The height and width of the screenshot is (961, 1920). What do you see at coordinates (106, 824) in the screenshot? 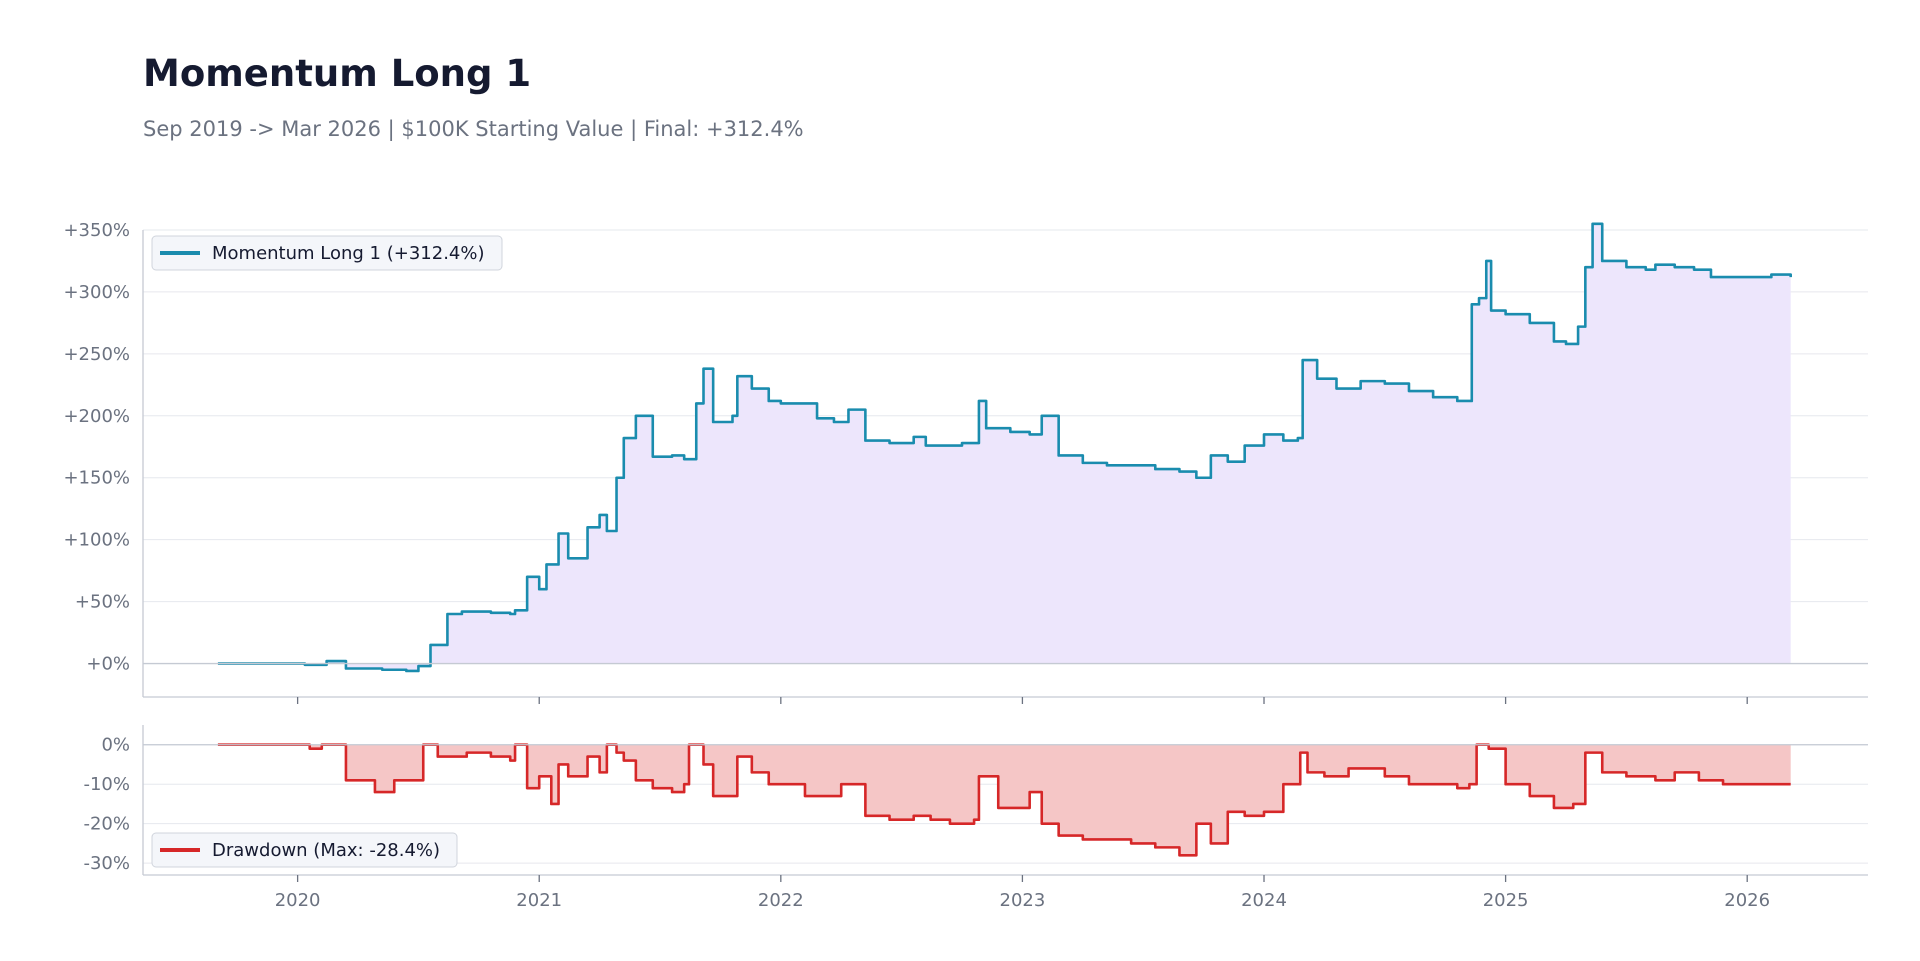
I see `bot-y-tick-label: -20%` at bounding box center [106, 824].